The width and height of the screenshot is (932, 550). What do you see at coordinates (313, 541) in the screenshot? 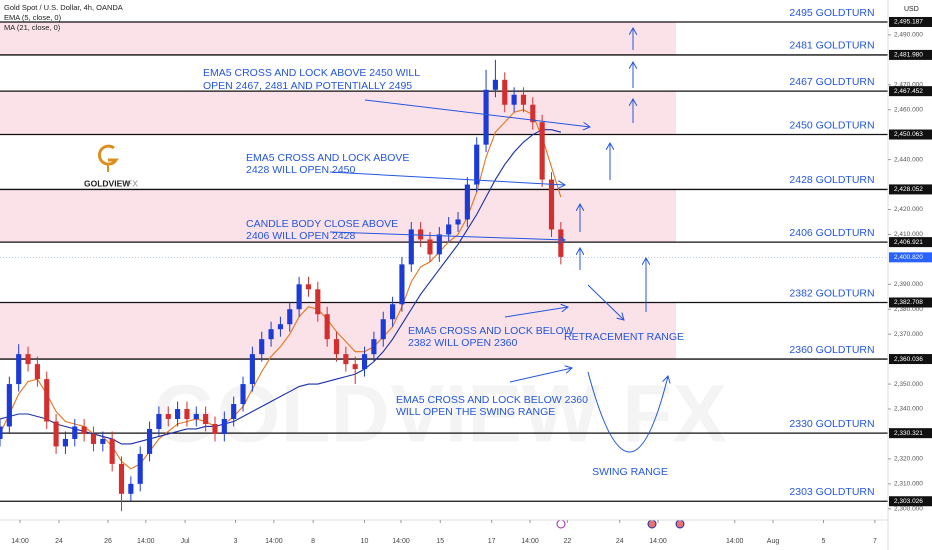
I see `x-tick-label: 8` at bounding box center [313, 541].